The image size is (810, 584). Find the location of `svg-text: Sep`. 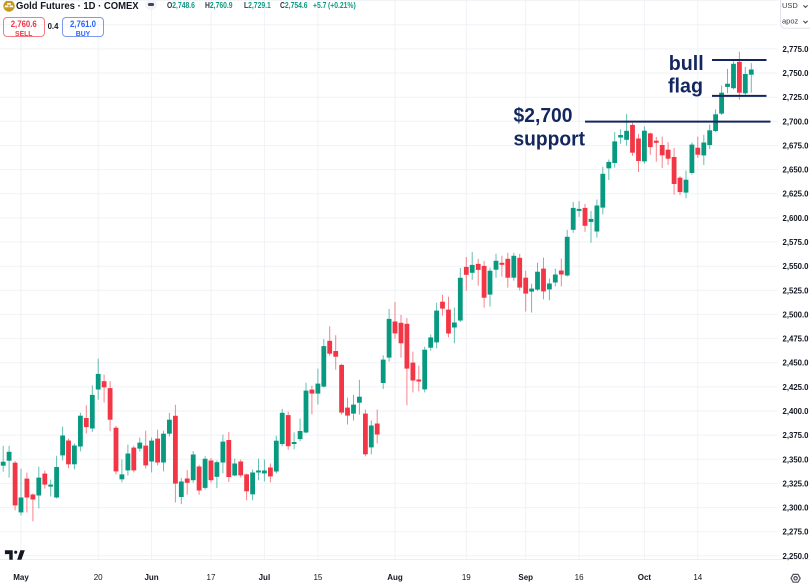

svg-text: Sep is located at coordinates (525, 577).